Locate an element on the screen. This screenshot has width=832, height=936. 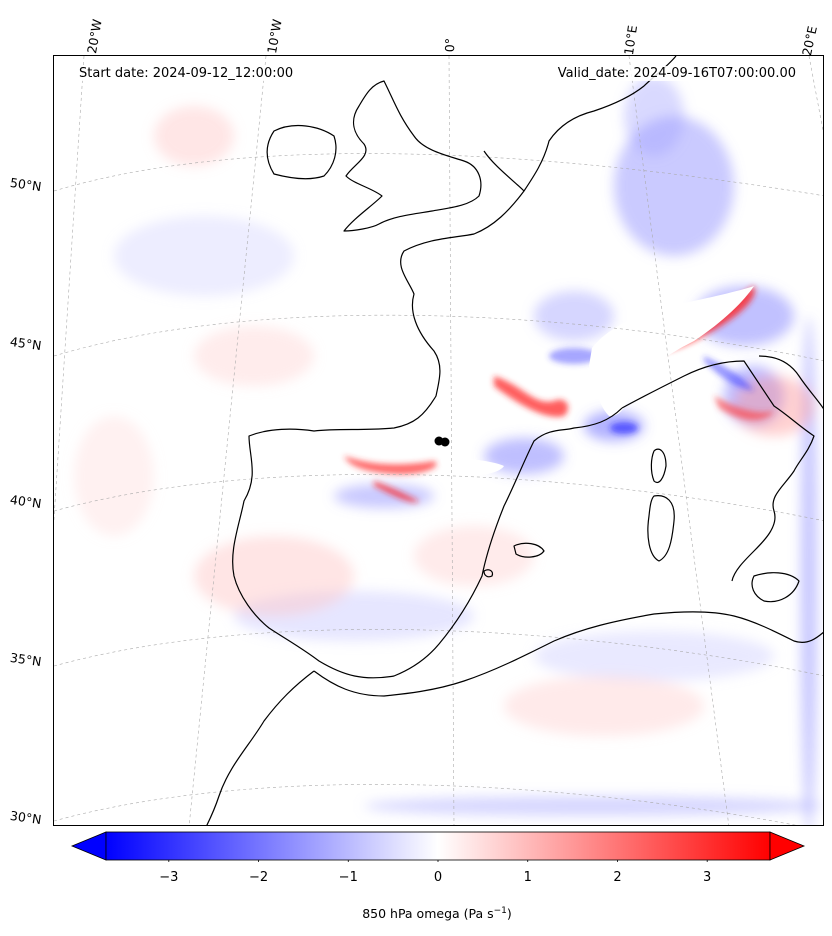
lon-label-20w: 20°W is located at coordinates (94, 36).